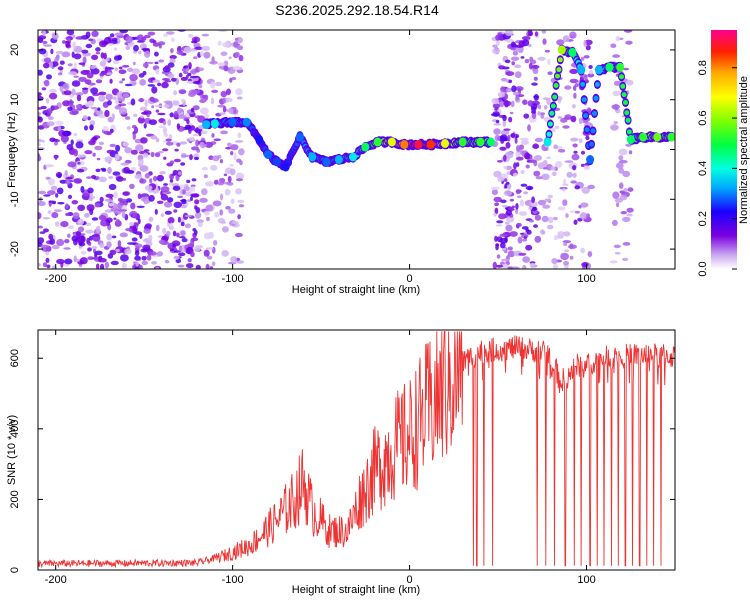  What do you see at coordinates (410, 279) in the screenshot?
I see `x-tick-label: 0` at bounding box center [410, 279].